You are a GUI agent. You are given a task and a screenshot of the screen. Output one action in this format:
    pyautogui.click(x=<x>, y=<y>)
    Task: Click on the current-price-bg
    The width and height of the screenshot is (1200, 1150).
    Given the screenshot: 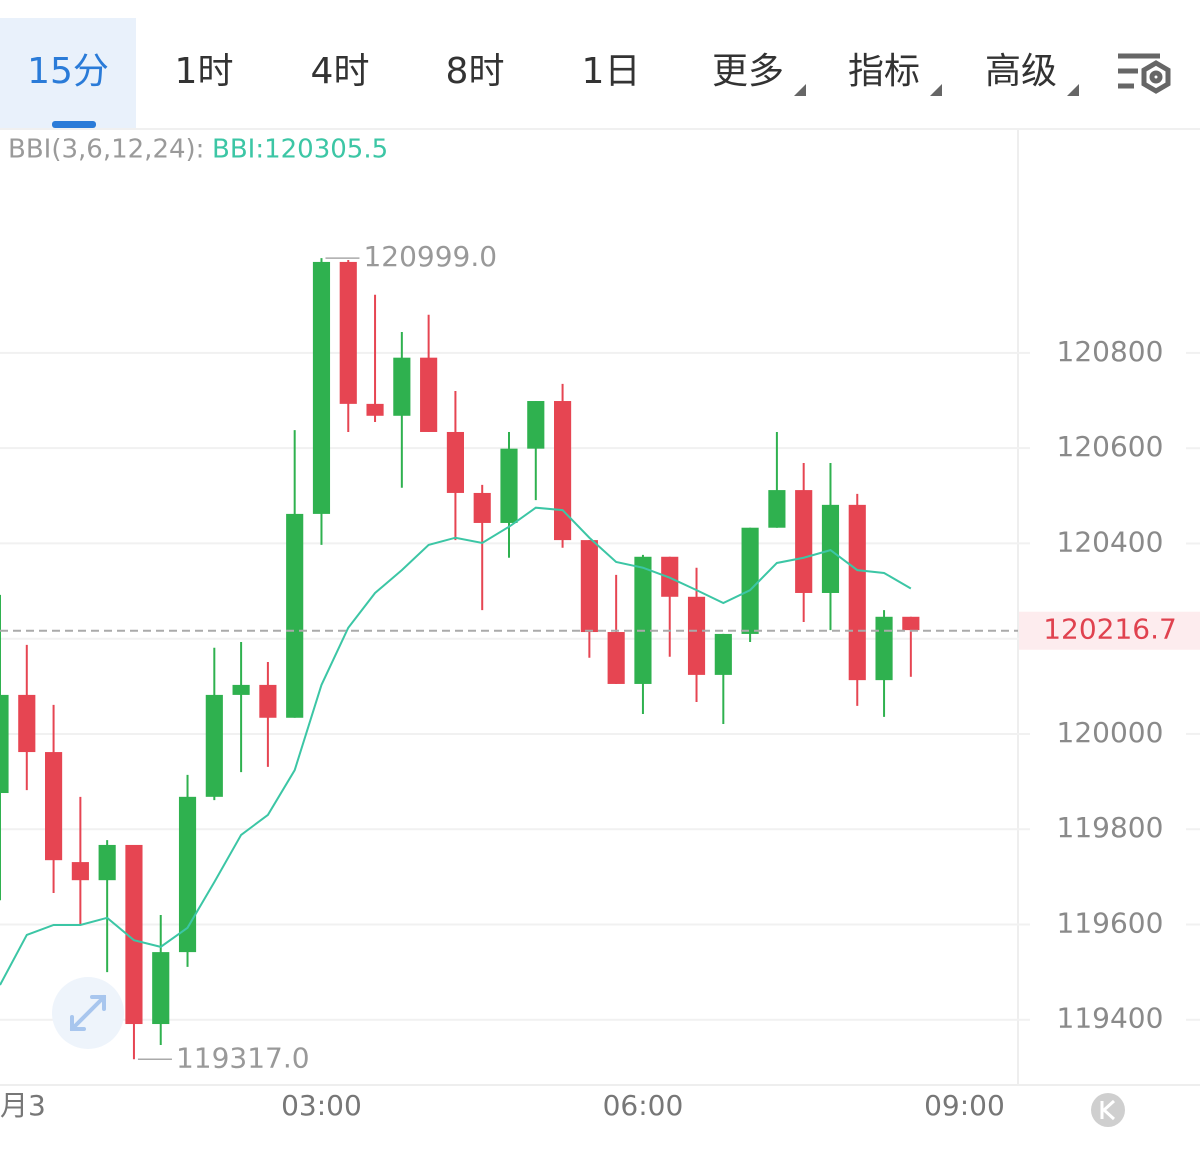 What is the action you would take?
    pyautogui.click(x=1109, y=630)
    